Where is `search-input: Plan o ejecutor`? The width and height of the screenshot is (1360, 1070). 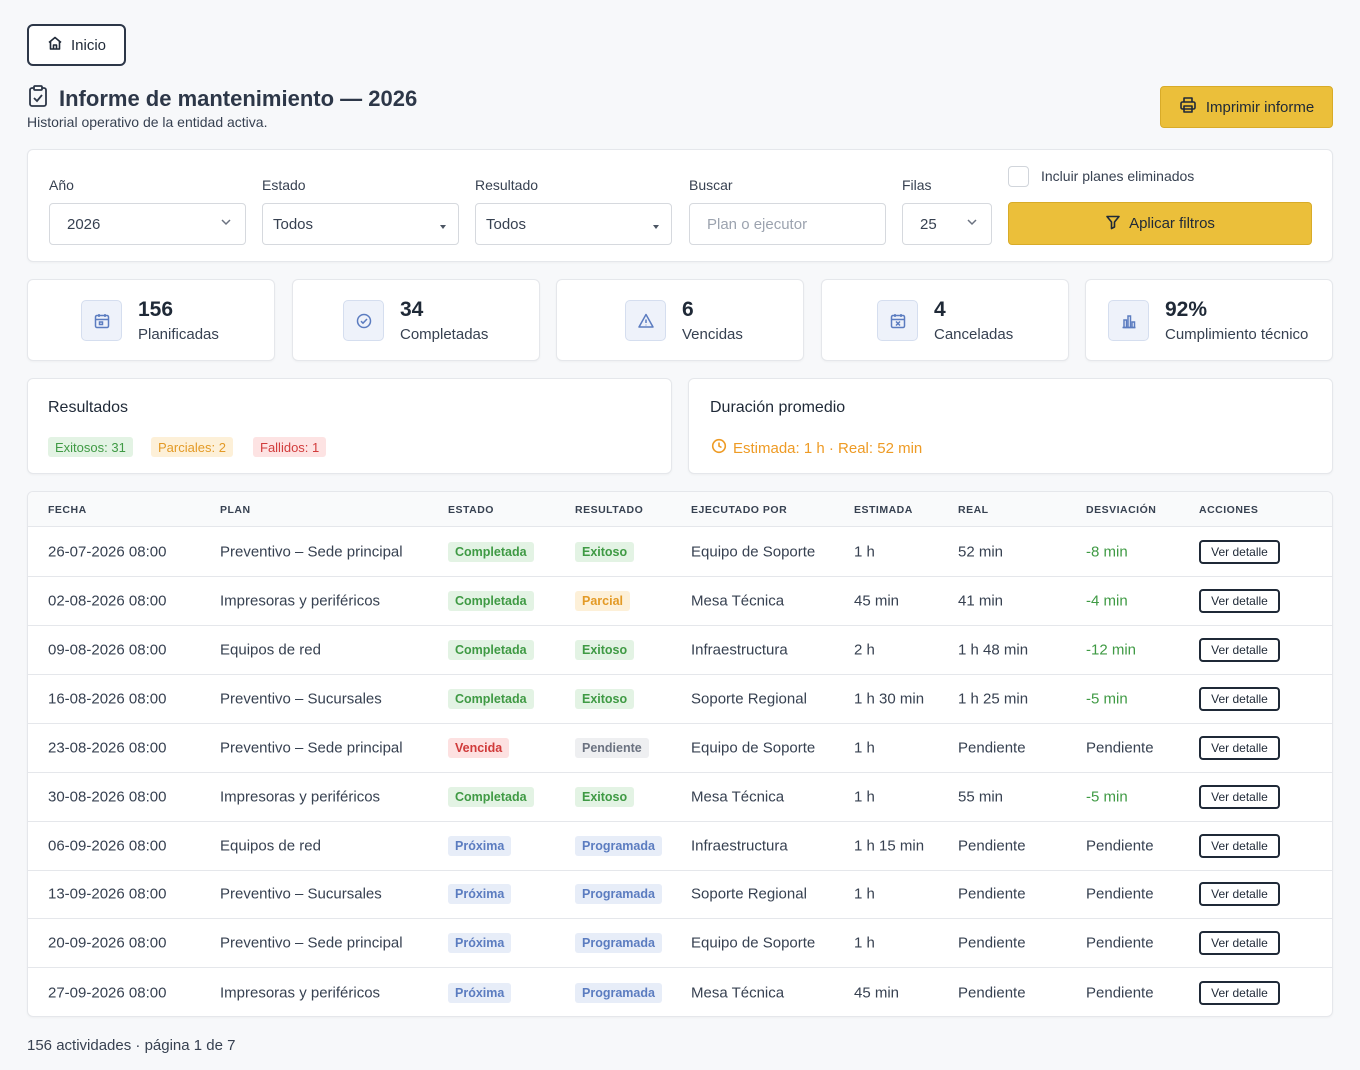
search-input: Plan o ejecutor is located at coordinates (787, 224).